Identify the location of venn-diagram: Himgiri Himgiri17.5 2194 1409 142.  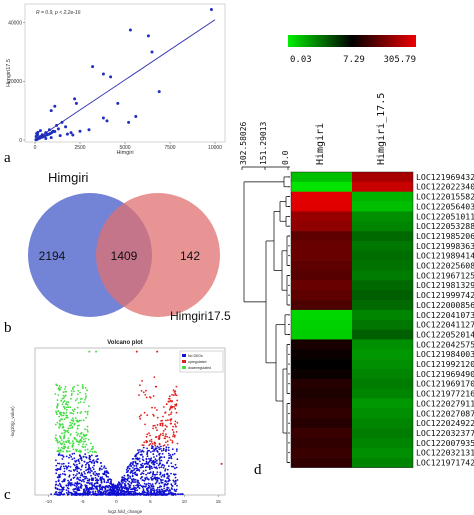
(129, 246).